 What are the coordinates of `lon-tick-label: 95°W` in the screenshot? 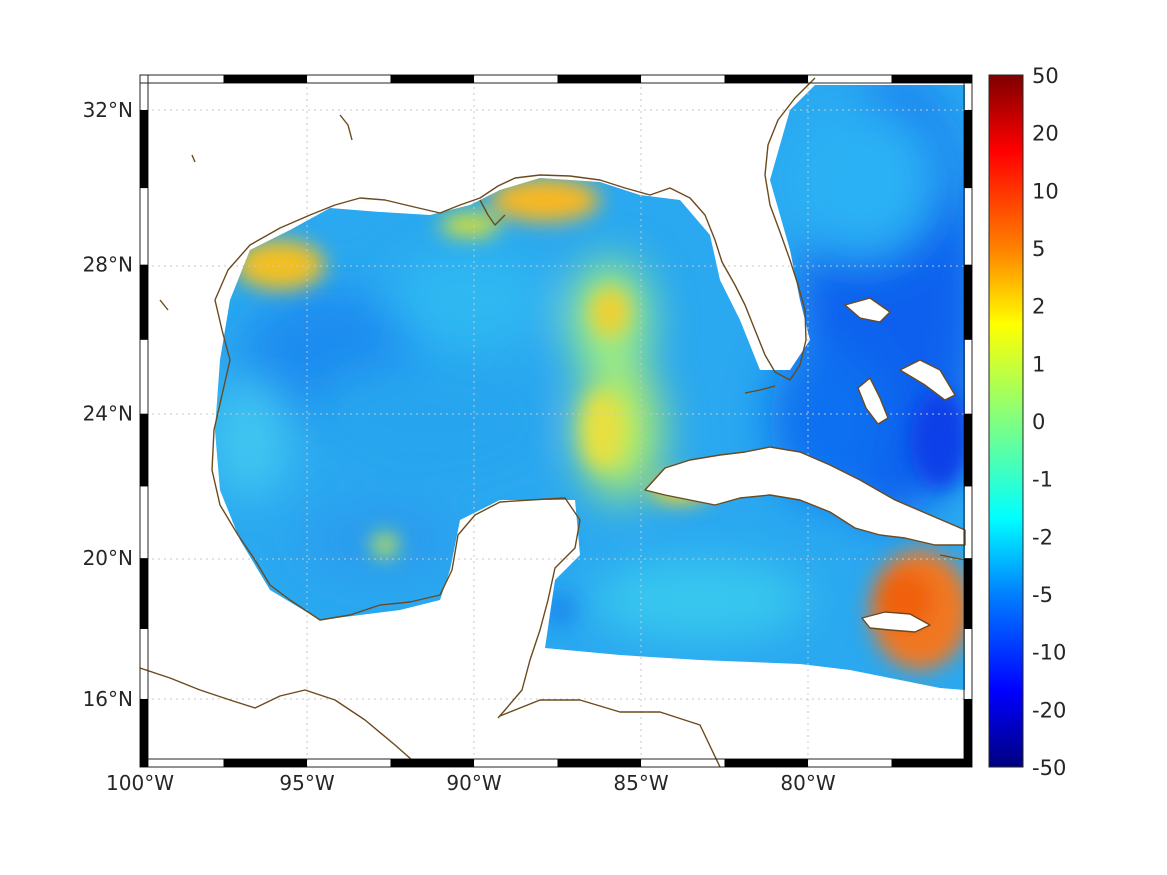 It's located at (306, 783).